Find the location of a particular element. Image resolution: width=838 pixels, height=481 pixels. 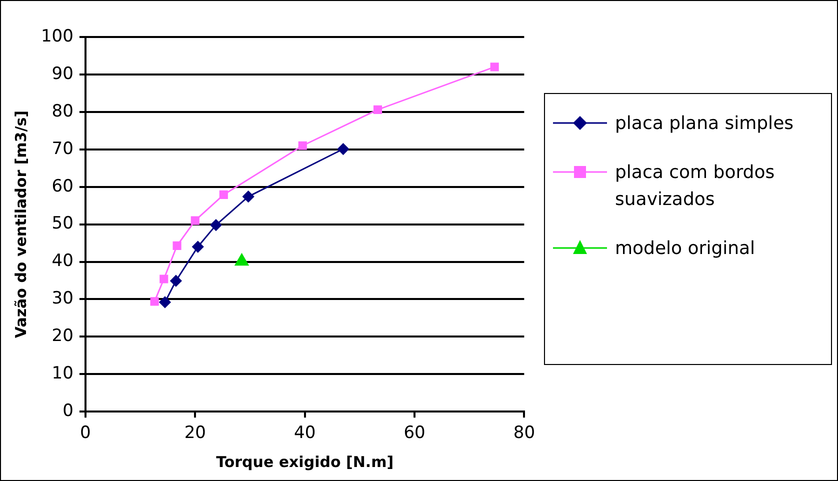

y-tick-label: 70 is located at coordinates (63, 148).